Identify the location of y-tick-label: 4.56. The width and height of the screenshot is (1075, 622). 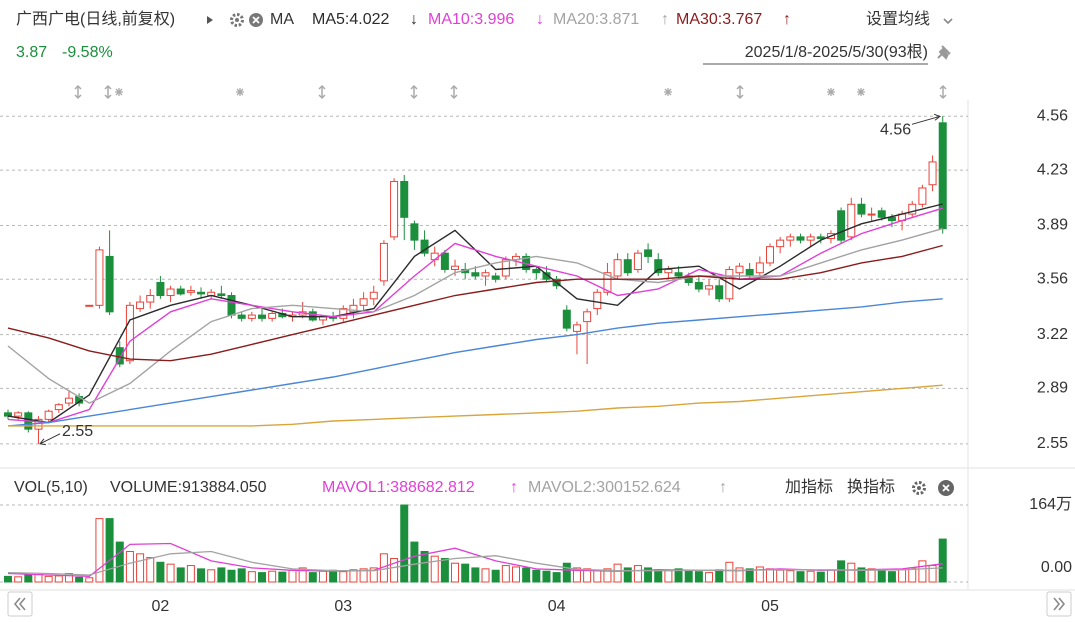
(1052, 116).